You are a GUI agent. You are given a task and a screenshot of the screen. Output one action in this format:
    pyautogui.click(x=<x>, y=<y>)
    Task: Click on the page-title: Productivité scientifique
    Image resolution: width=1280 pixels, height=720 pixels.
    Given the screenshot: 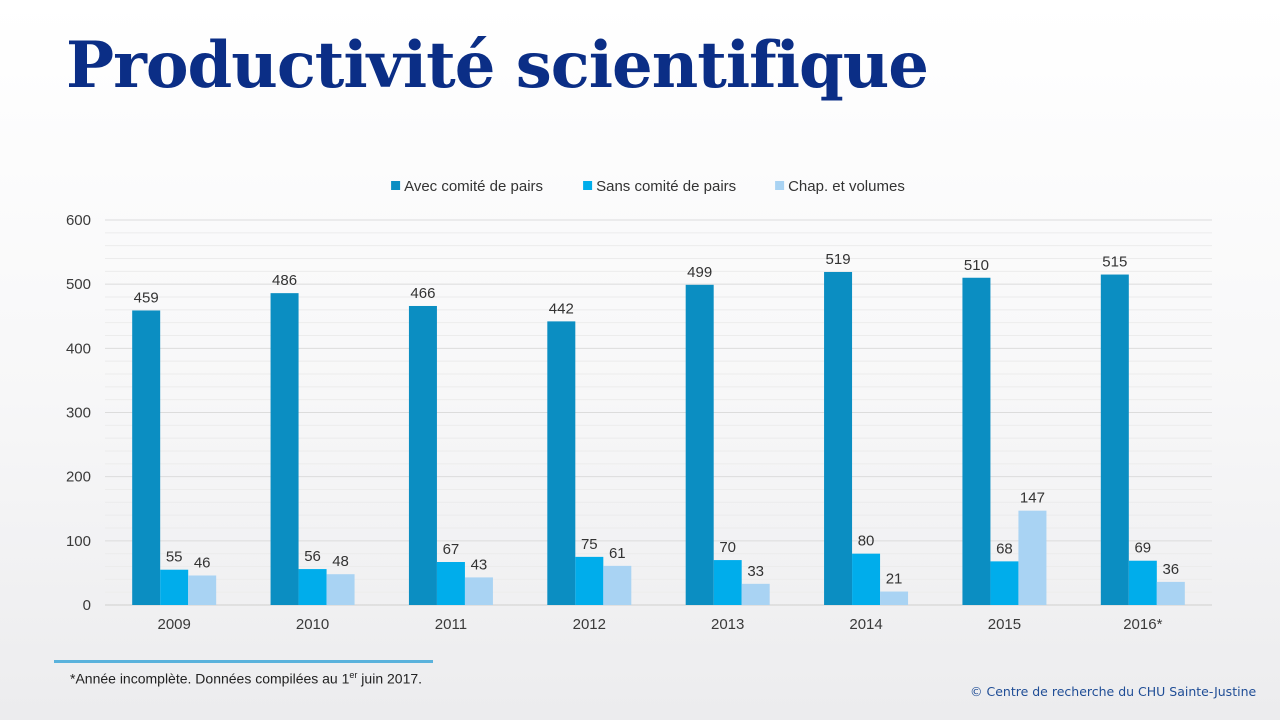 What is the action you would take?
    pyautogui.click(x=497, y=65)
    